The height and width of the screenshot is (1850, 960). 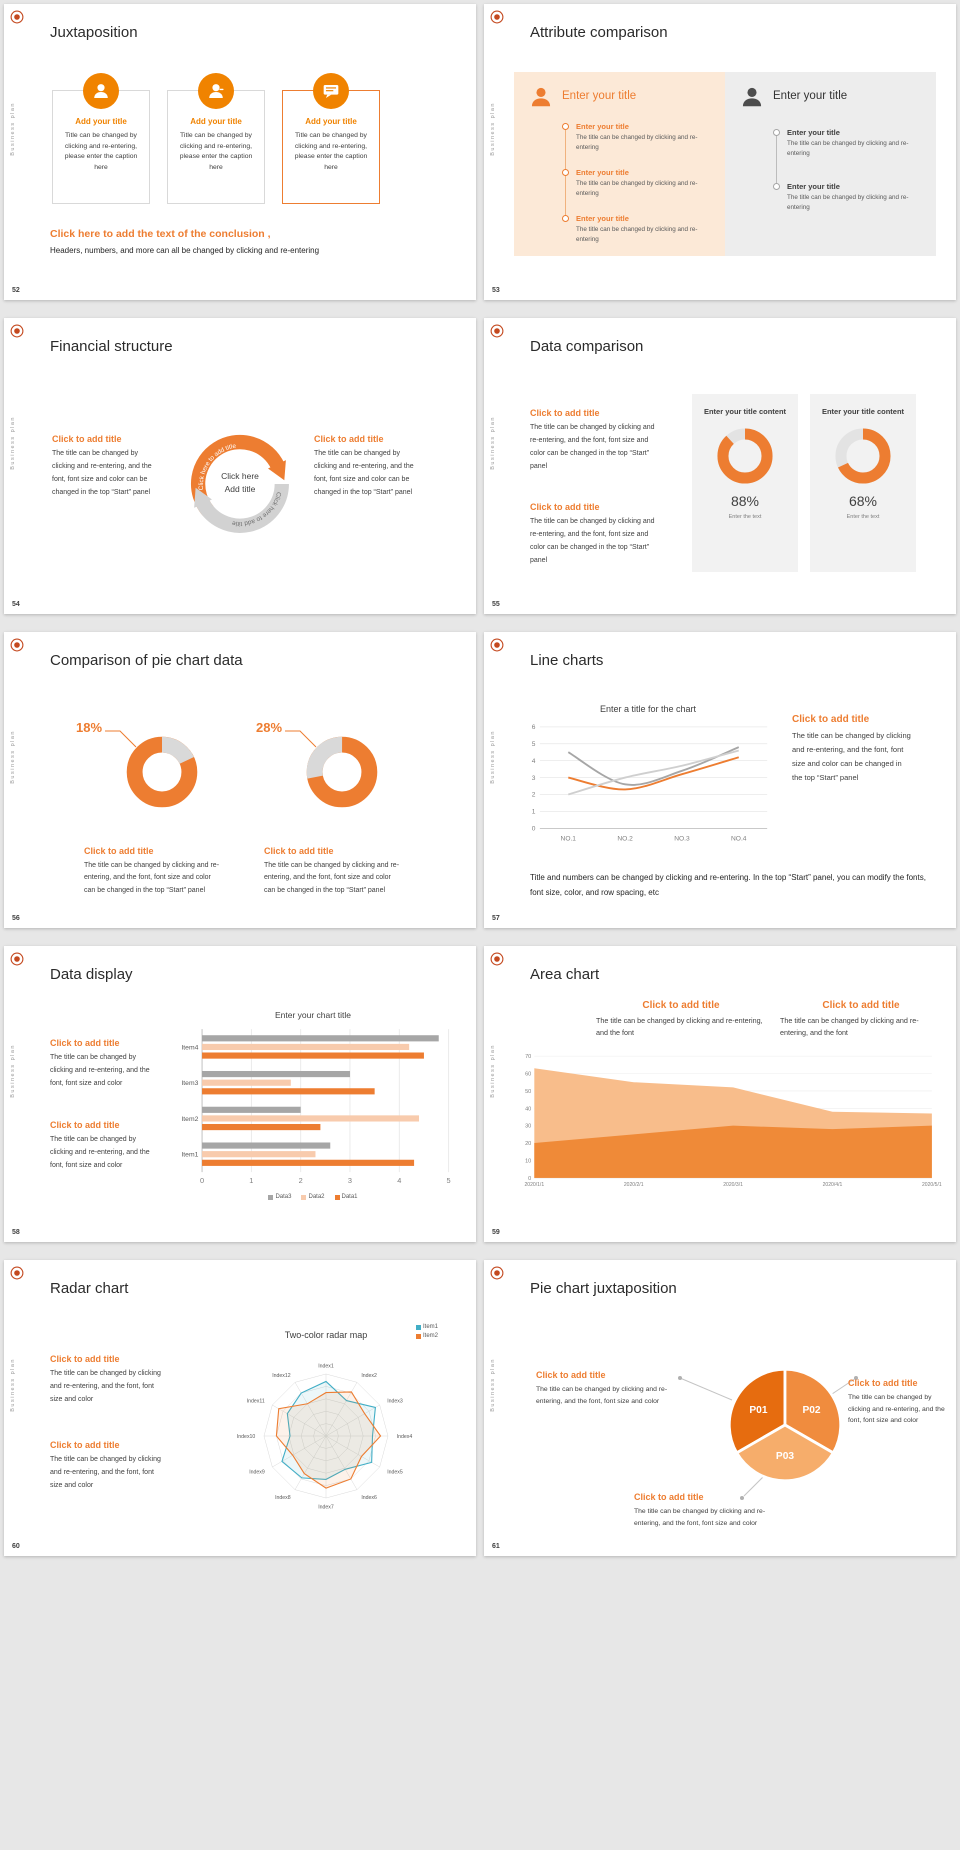 I want to click on slide-number: 60, so click(x=16, y=1546).